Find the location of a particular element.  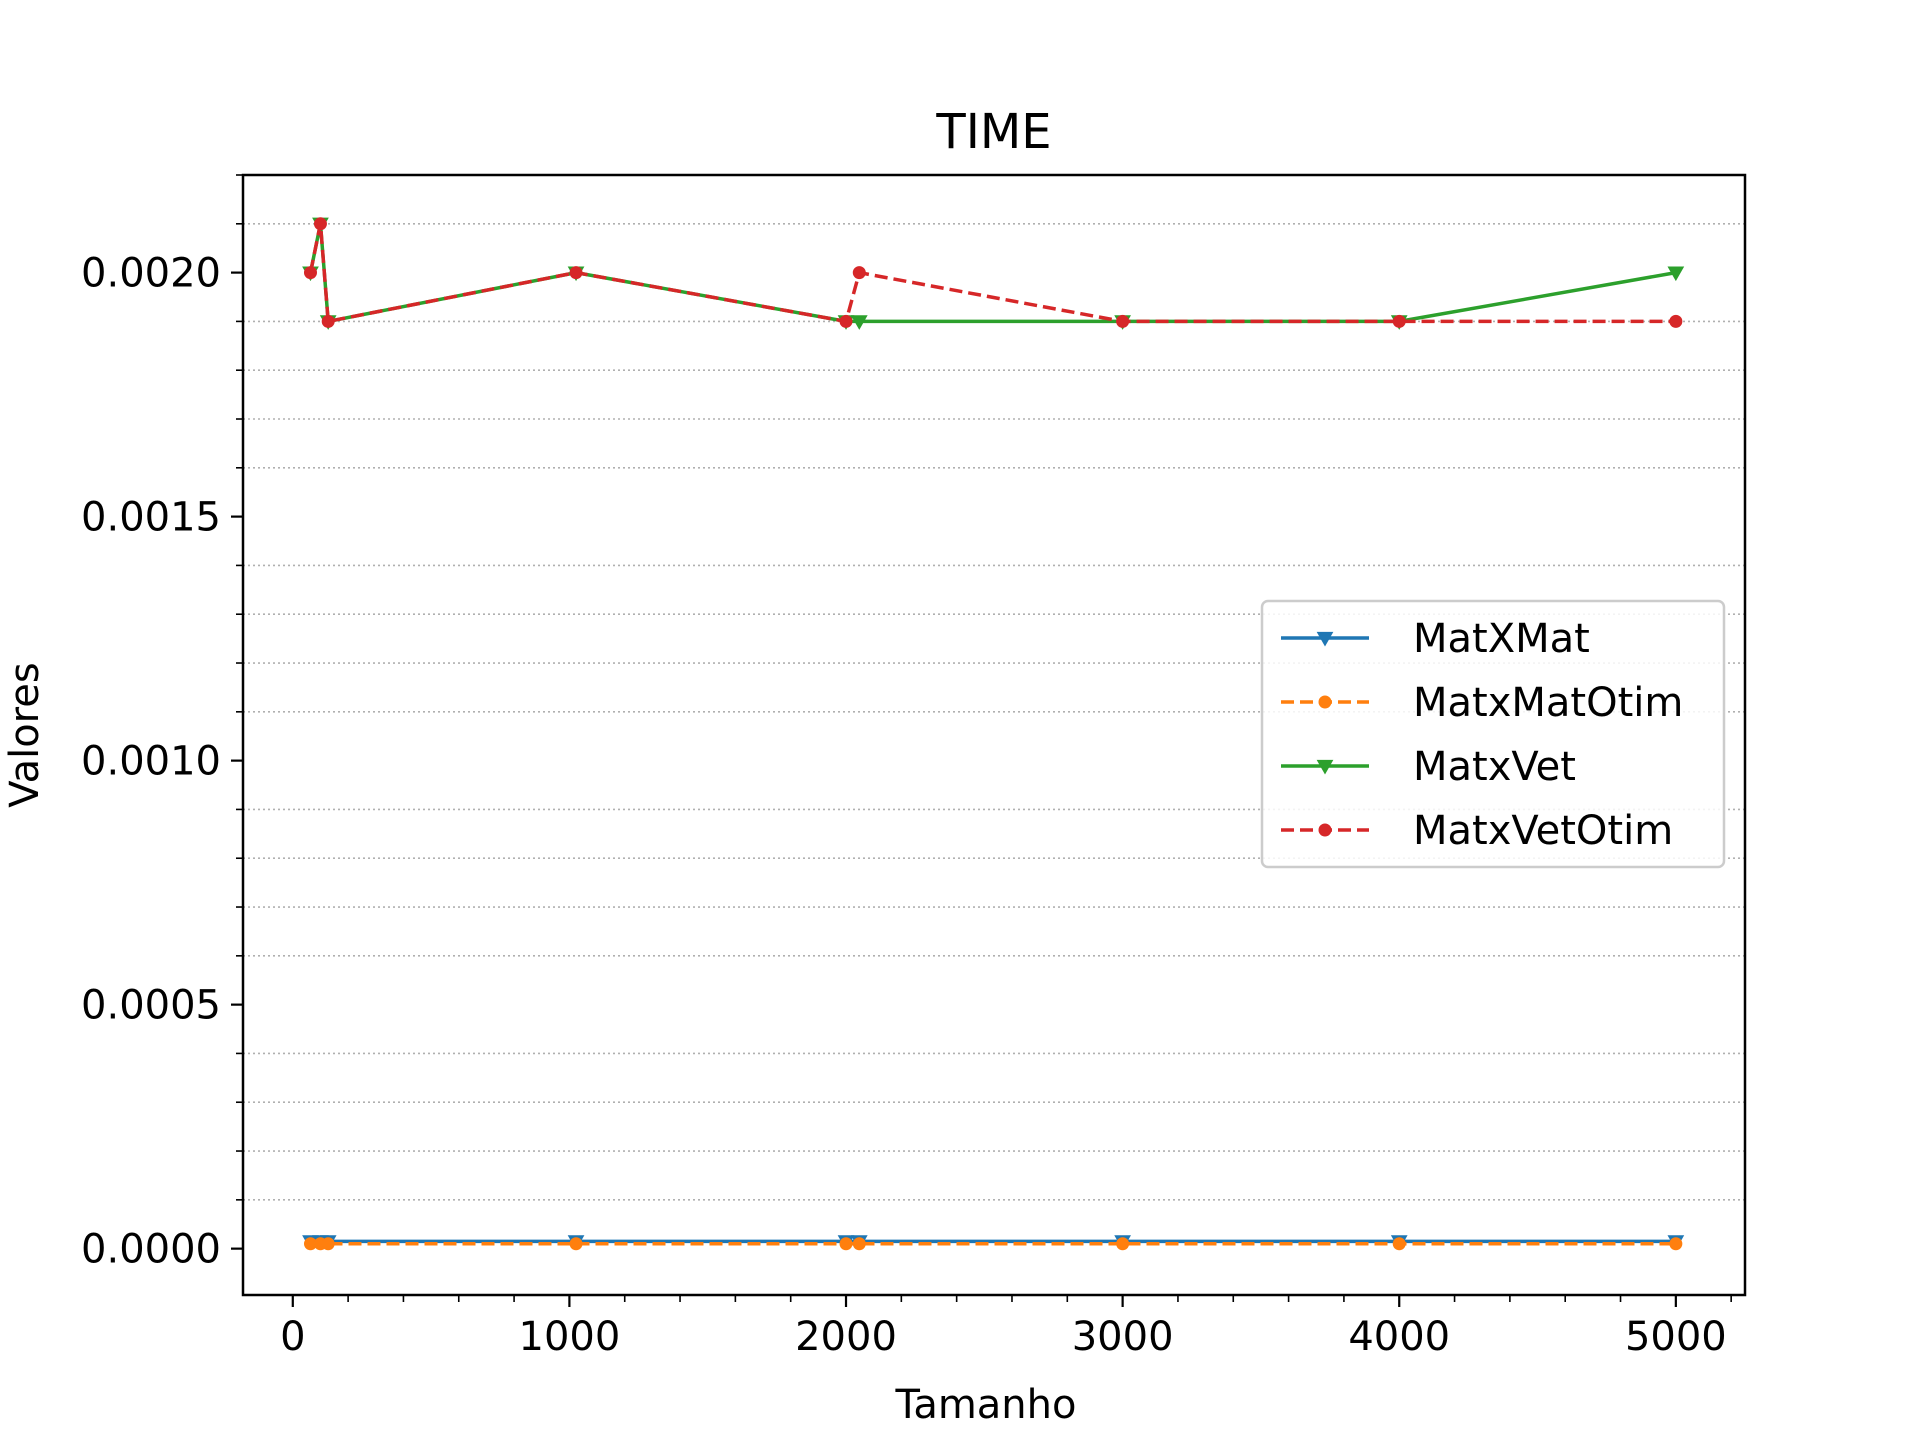

y-tick-label: 0.0020 is located at coordinates (151, 274).